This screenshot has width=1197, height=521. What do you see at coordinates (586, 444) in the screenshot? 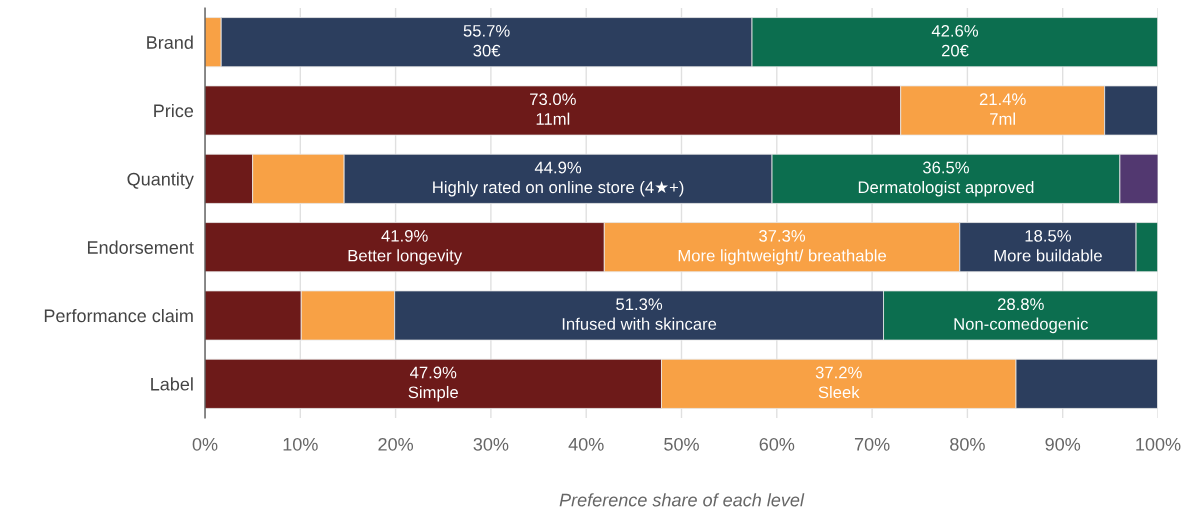
I see `x-tick-label: 40%` at bounding box center [586, 444].